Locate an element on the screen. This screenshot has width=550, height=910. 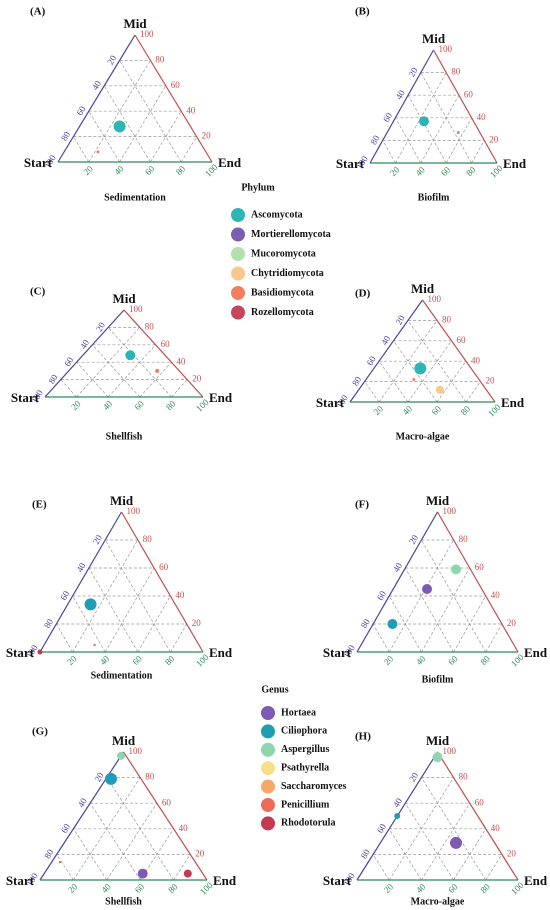
legend-text: Saccharomyces is located at coordinates (313, 786).